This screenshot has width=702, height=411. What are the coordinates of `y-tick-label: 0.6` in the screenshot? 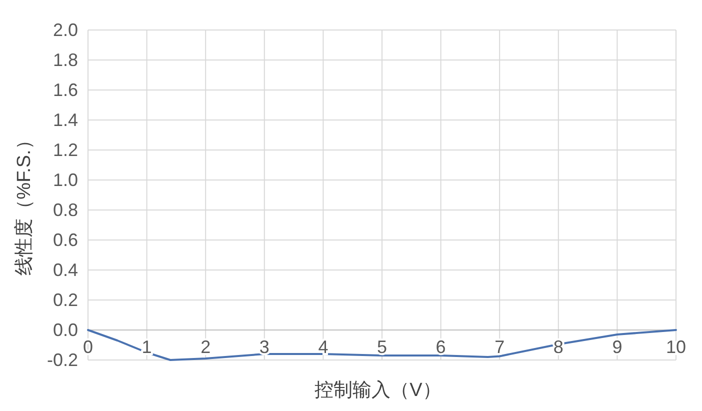 It's located at (65, 240).